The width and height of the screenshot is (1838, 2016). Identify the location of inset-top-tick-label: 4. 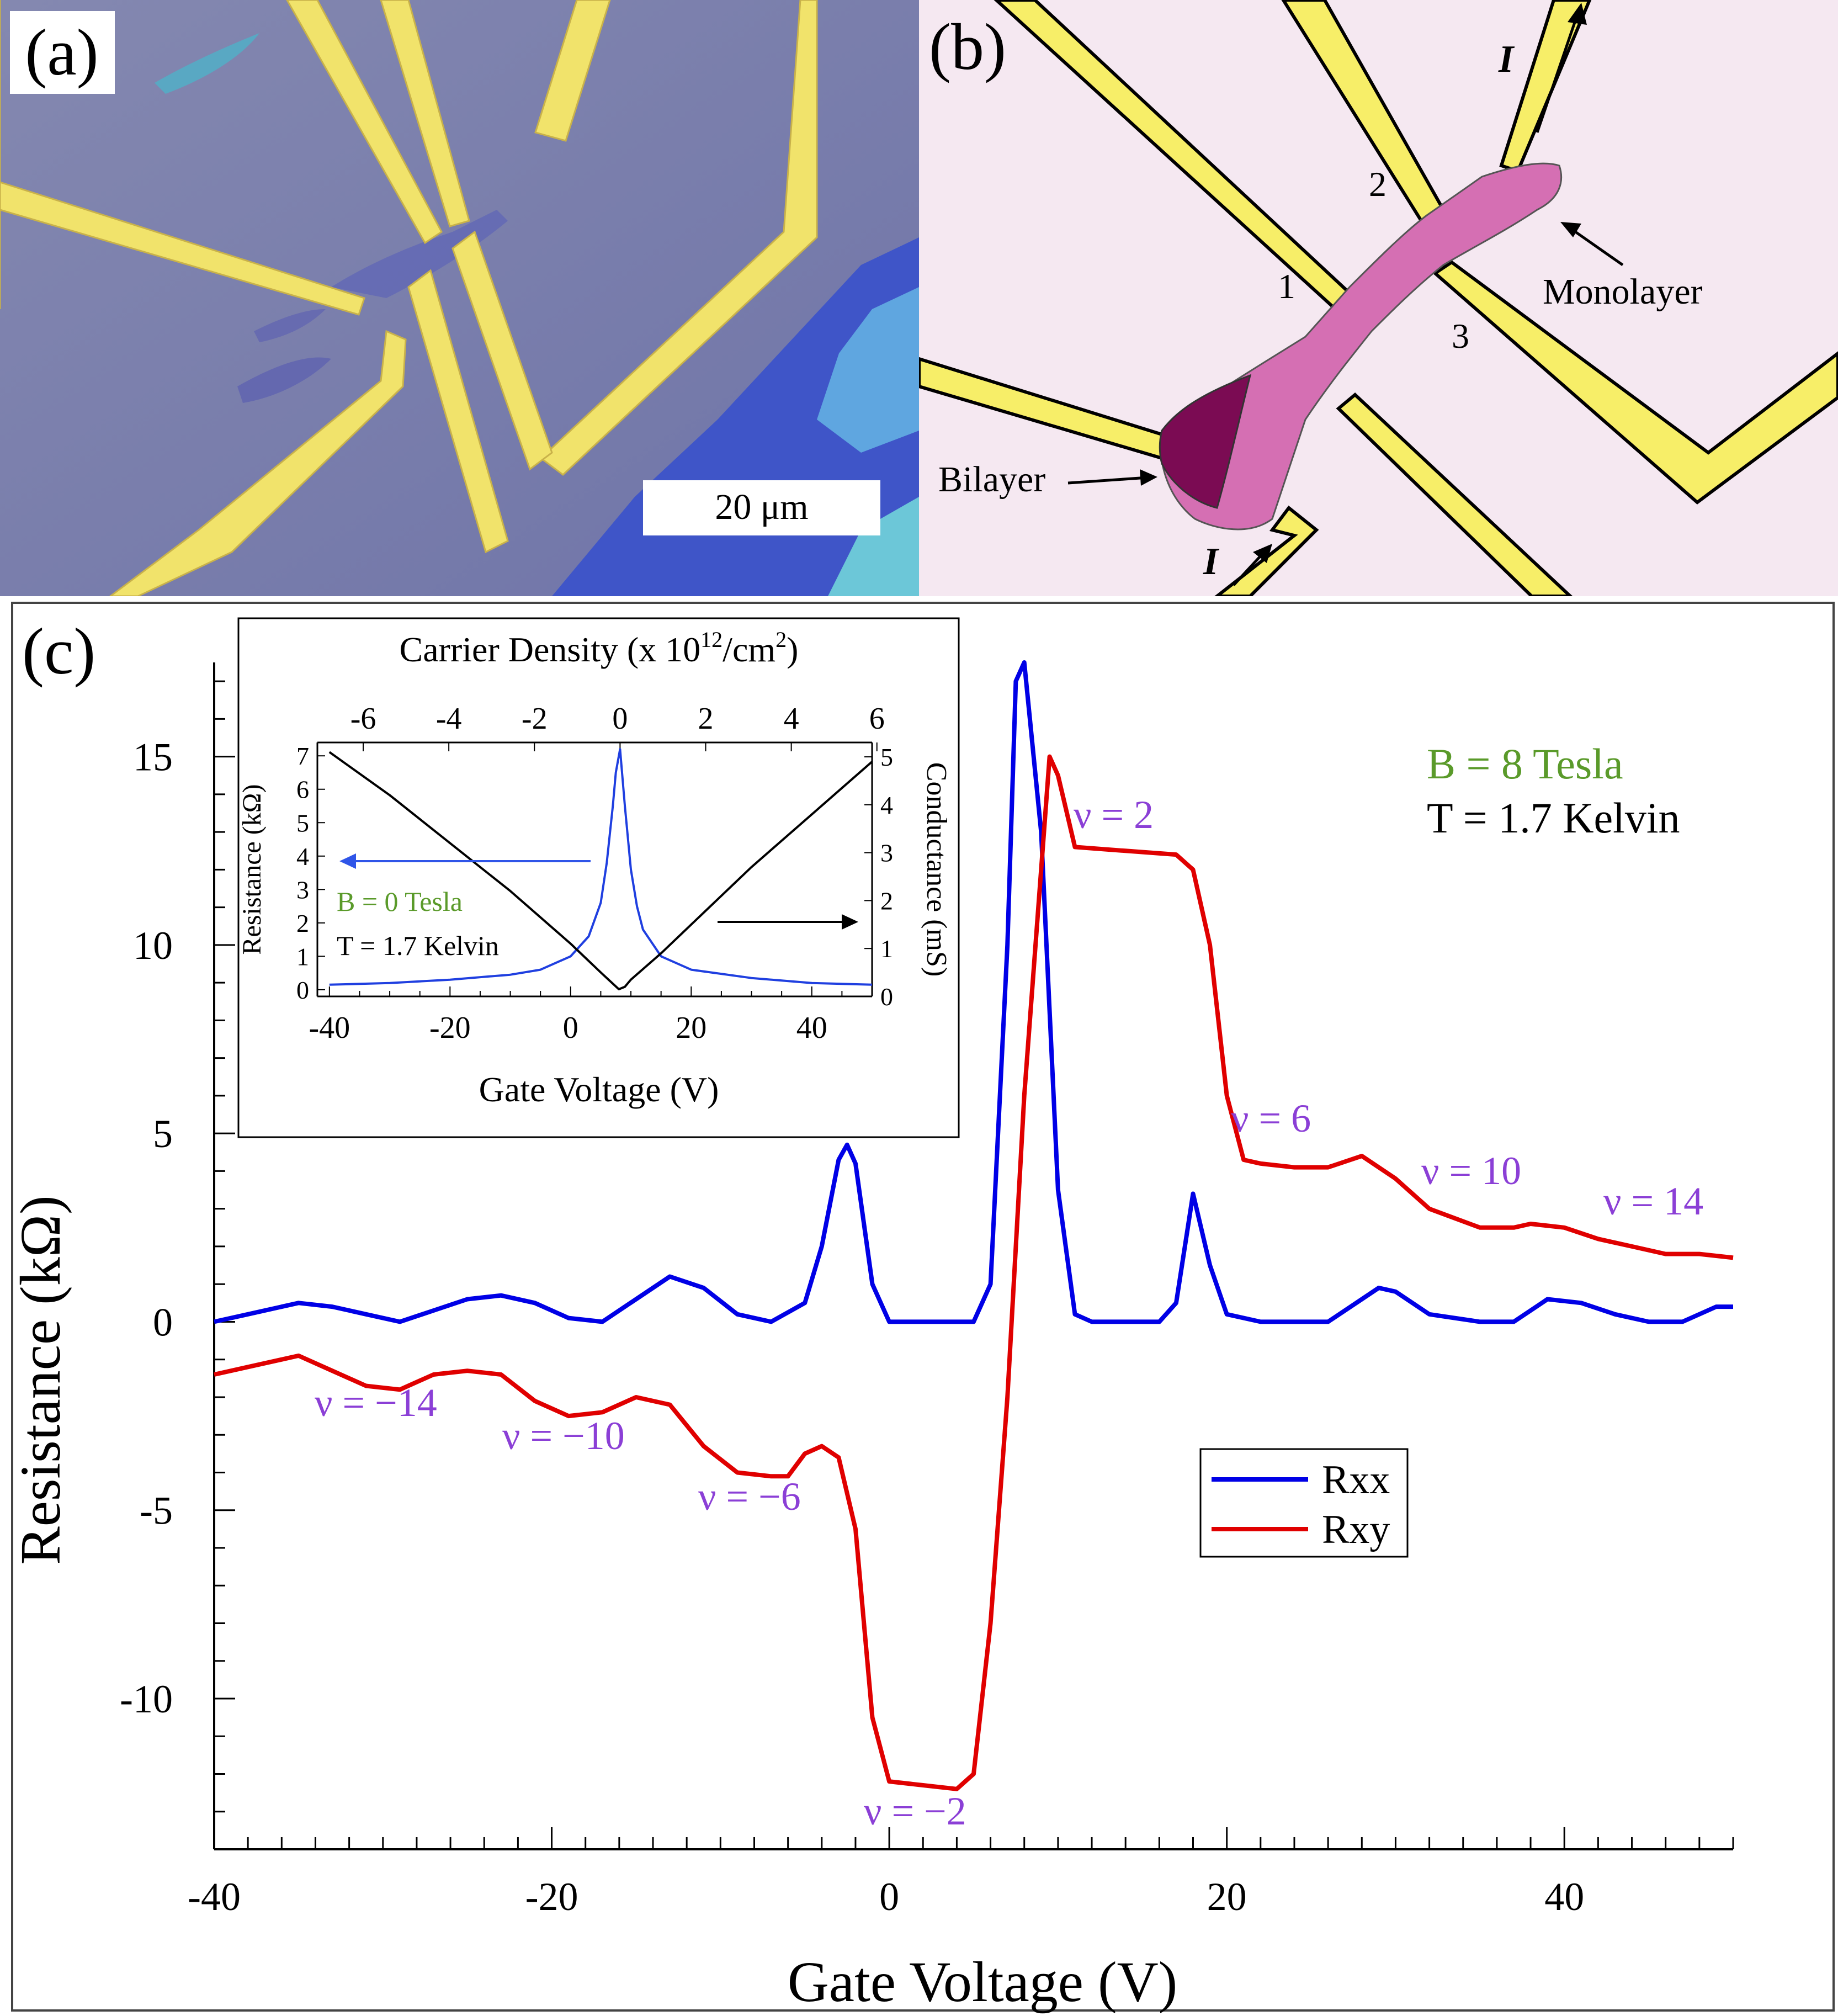
(791, 719).